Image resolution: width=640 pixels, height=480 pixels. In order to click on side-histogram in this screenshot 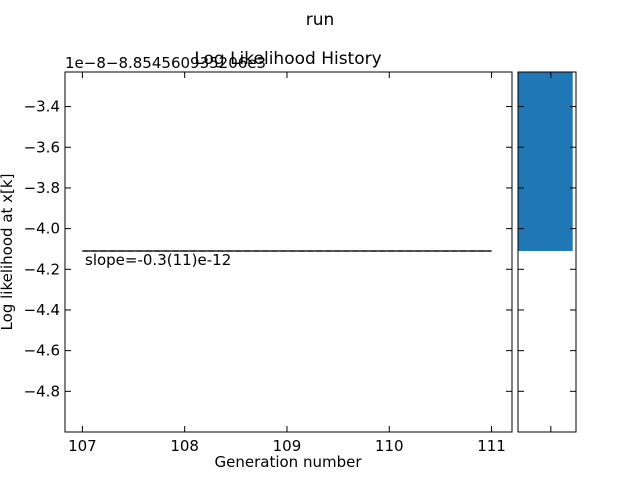, I will do `click(547, 252)`.